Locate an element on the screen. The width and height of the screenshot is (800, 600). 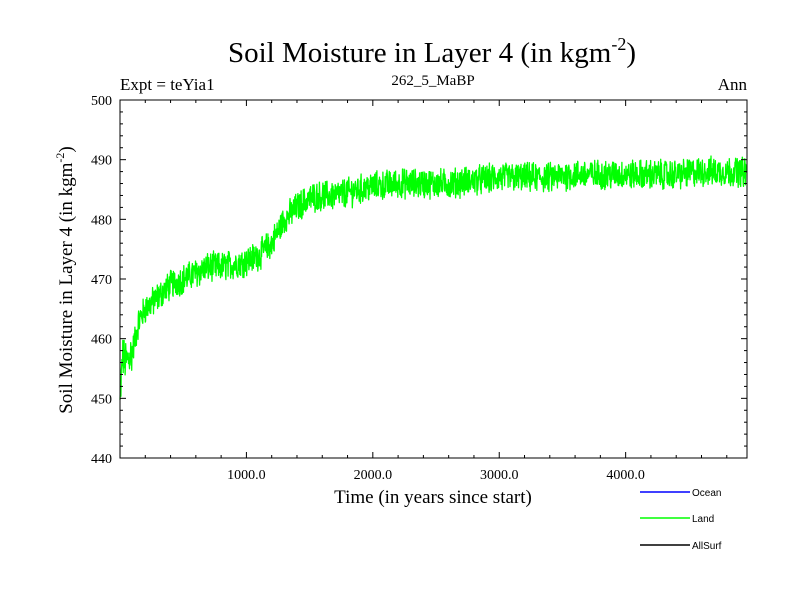
y-tick-label: 440 is located at coordinates (101, 459).